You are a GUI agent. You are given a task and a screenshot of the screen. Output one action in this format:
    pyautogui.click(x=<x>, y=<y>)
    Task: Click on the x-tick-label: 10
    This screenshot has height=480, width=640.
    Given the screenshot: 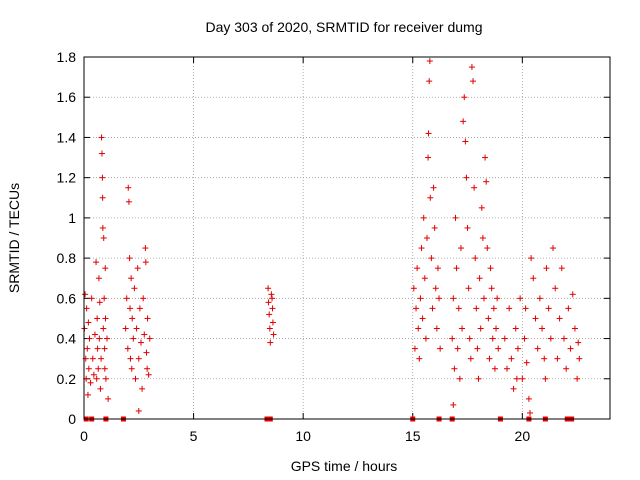 What is the action you would take?
    pyautogui.click(x=303, y=436)
    